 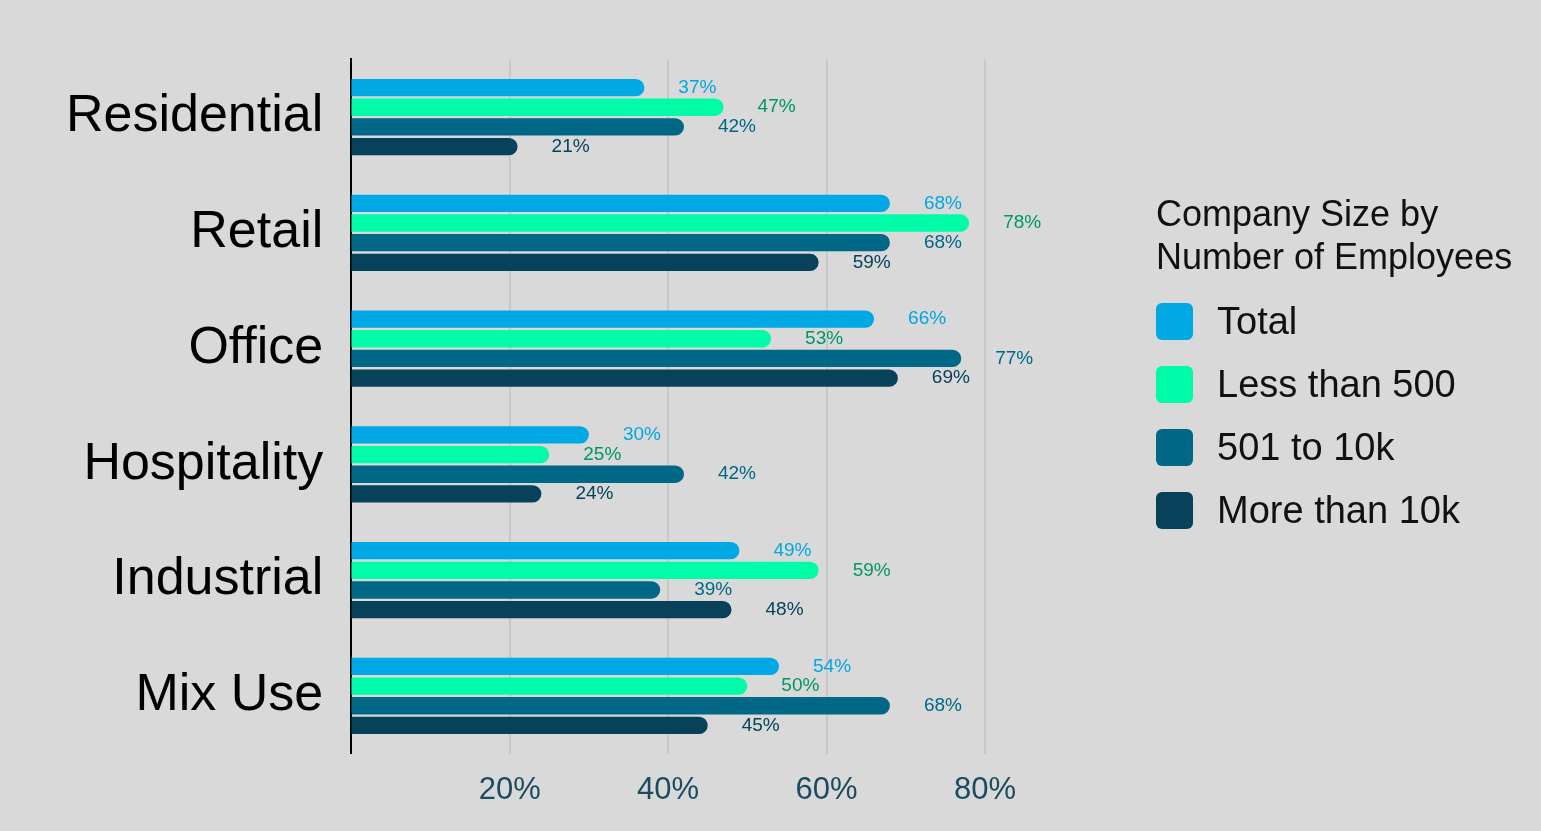 I want to click on legend-title: Company Size by Number of Employees, so click(x=1335, y=235).